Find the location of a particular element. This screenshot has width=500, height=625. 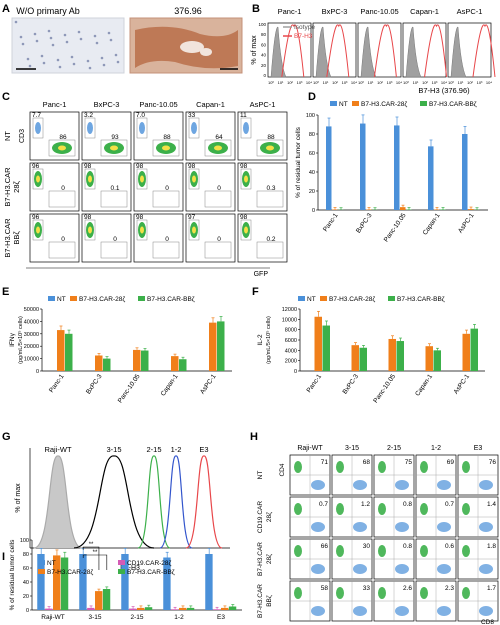

quadrant-percent: 0.7 is located at coordinates (323, 504).